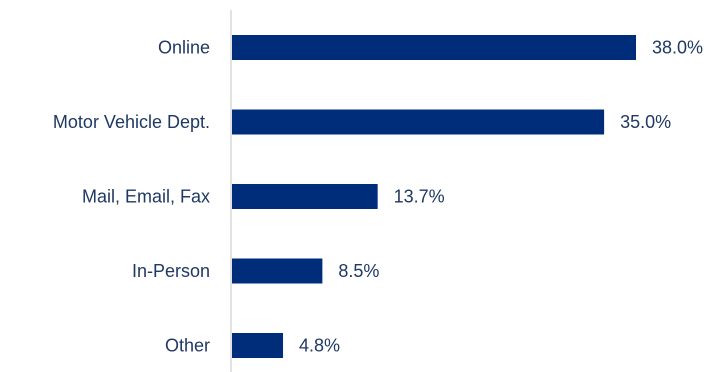 Image resolution: width=720 pixels, height=372 pixels. What do you see at coordinates (305, 196) in the screenshot?
I see `bar-mail-email-fax` at bounding box center [305, 196].